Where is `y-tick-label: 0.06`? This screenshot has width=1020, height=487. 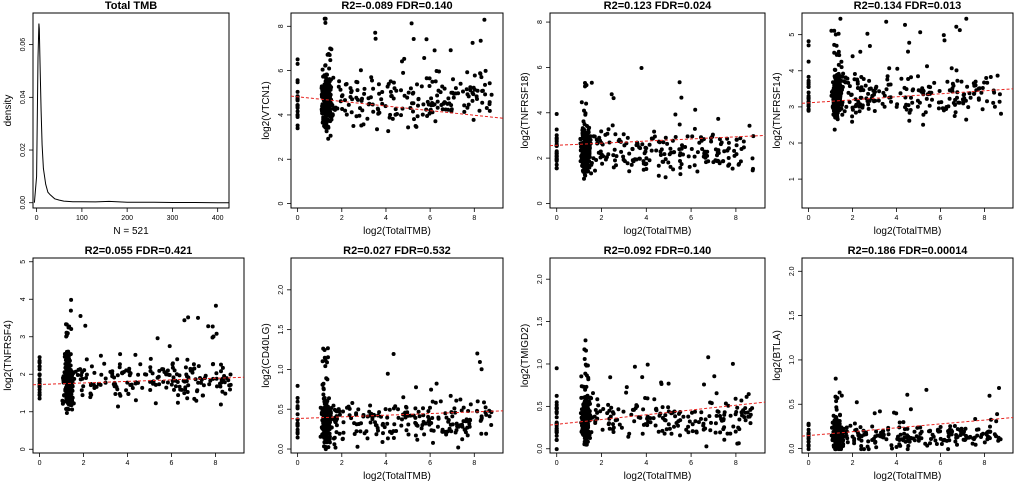 y-tick-label: 0.06 is located at coordinates (23, 45).